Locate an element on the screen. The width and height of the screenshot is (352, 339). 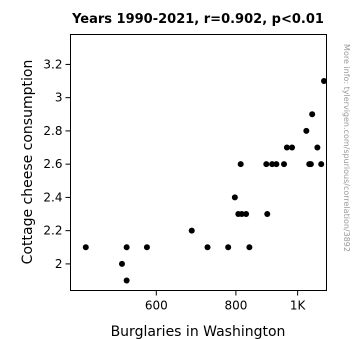
y-axis: 2 2.2 2.4 2.6 2.8 3 3.2 is located at coordinates (57, 164).